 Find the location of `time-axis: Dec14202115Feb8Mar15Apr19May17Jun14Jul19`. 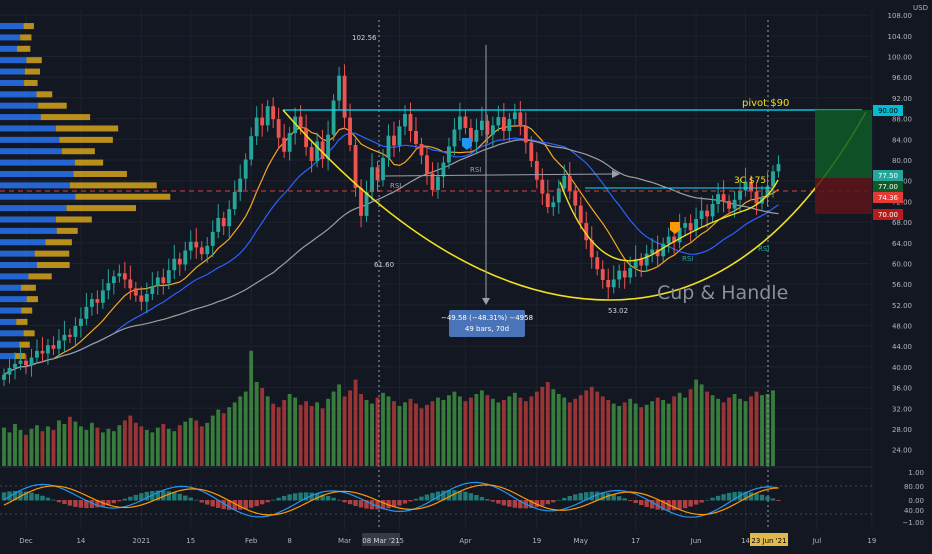

time-axis: Dec14202115Feb8Mar15Apr19May17Jun14Jul19 is located at coordinates (447, 541).